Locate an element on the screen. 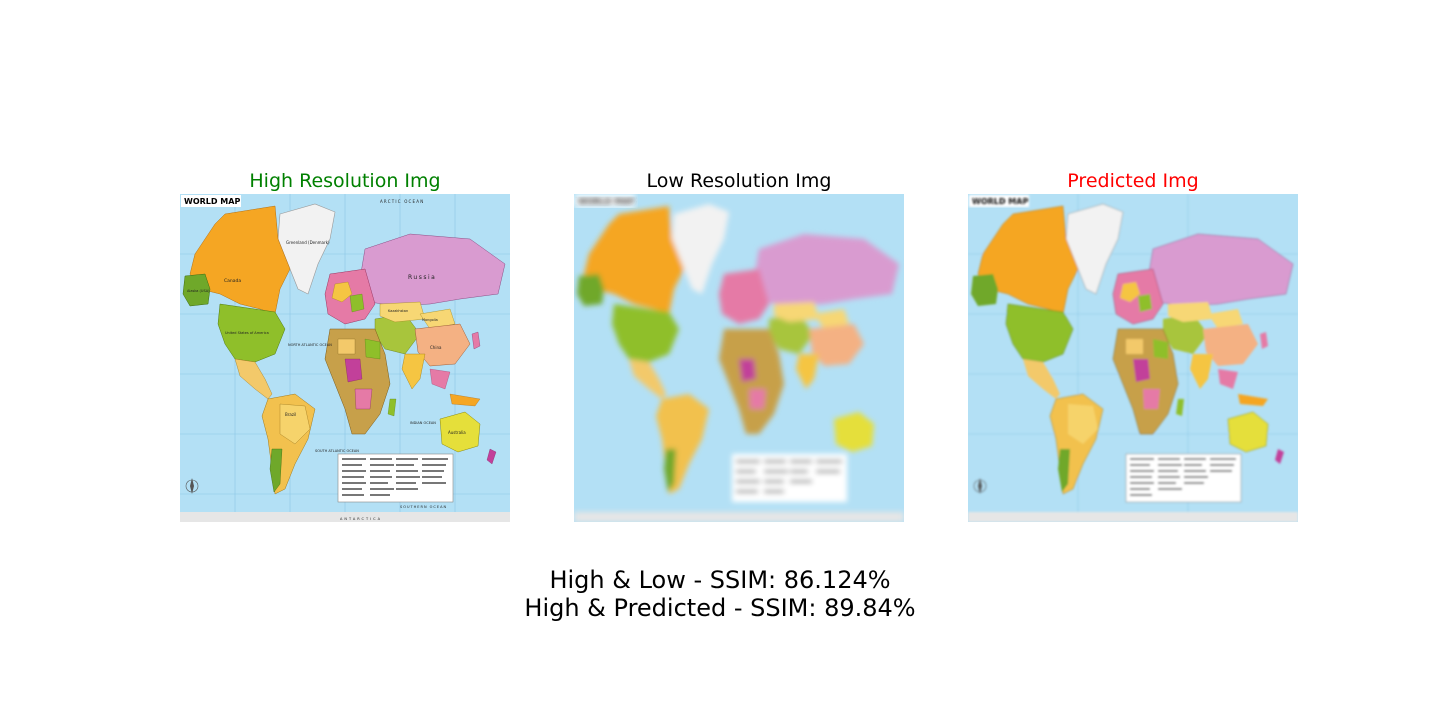 This screenshot has height=720, width=1440. map-label-usa: United States of America is located at coordinates (247, 333).